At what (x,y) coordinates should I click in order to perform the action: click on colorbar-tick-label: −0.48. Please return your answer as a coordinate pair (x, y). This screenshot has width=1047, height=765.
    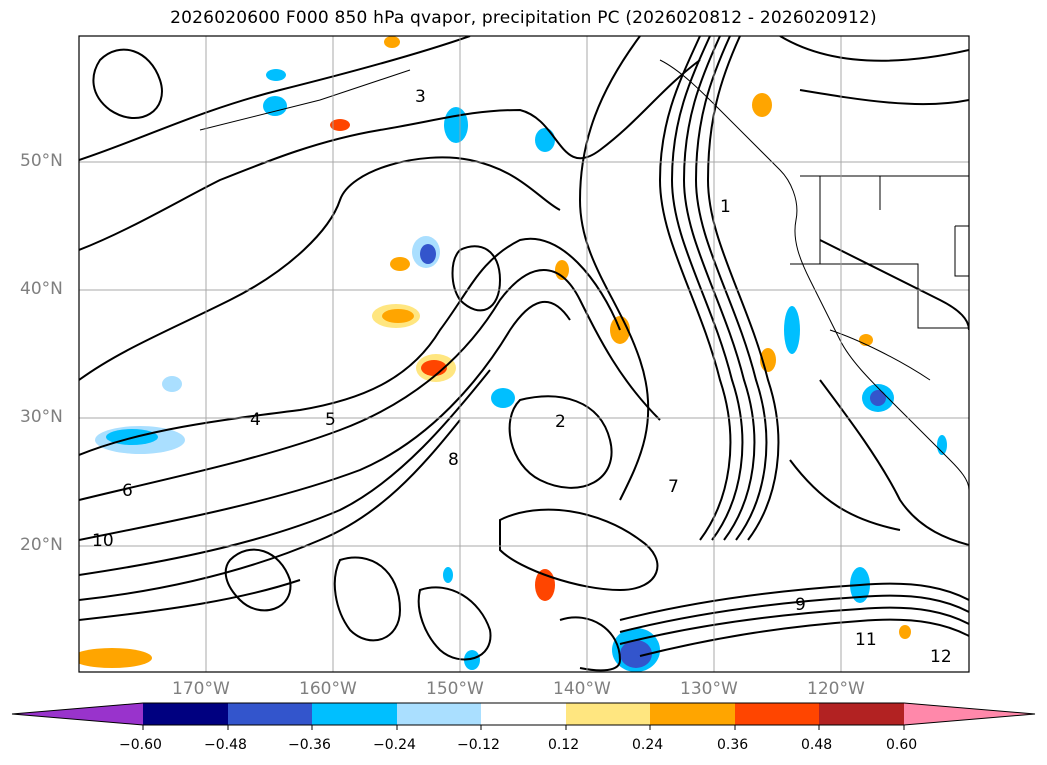
    Looking at the image, I should click on (225, 745).